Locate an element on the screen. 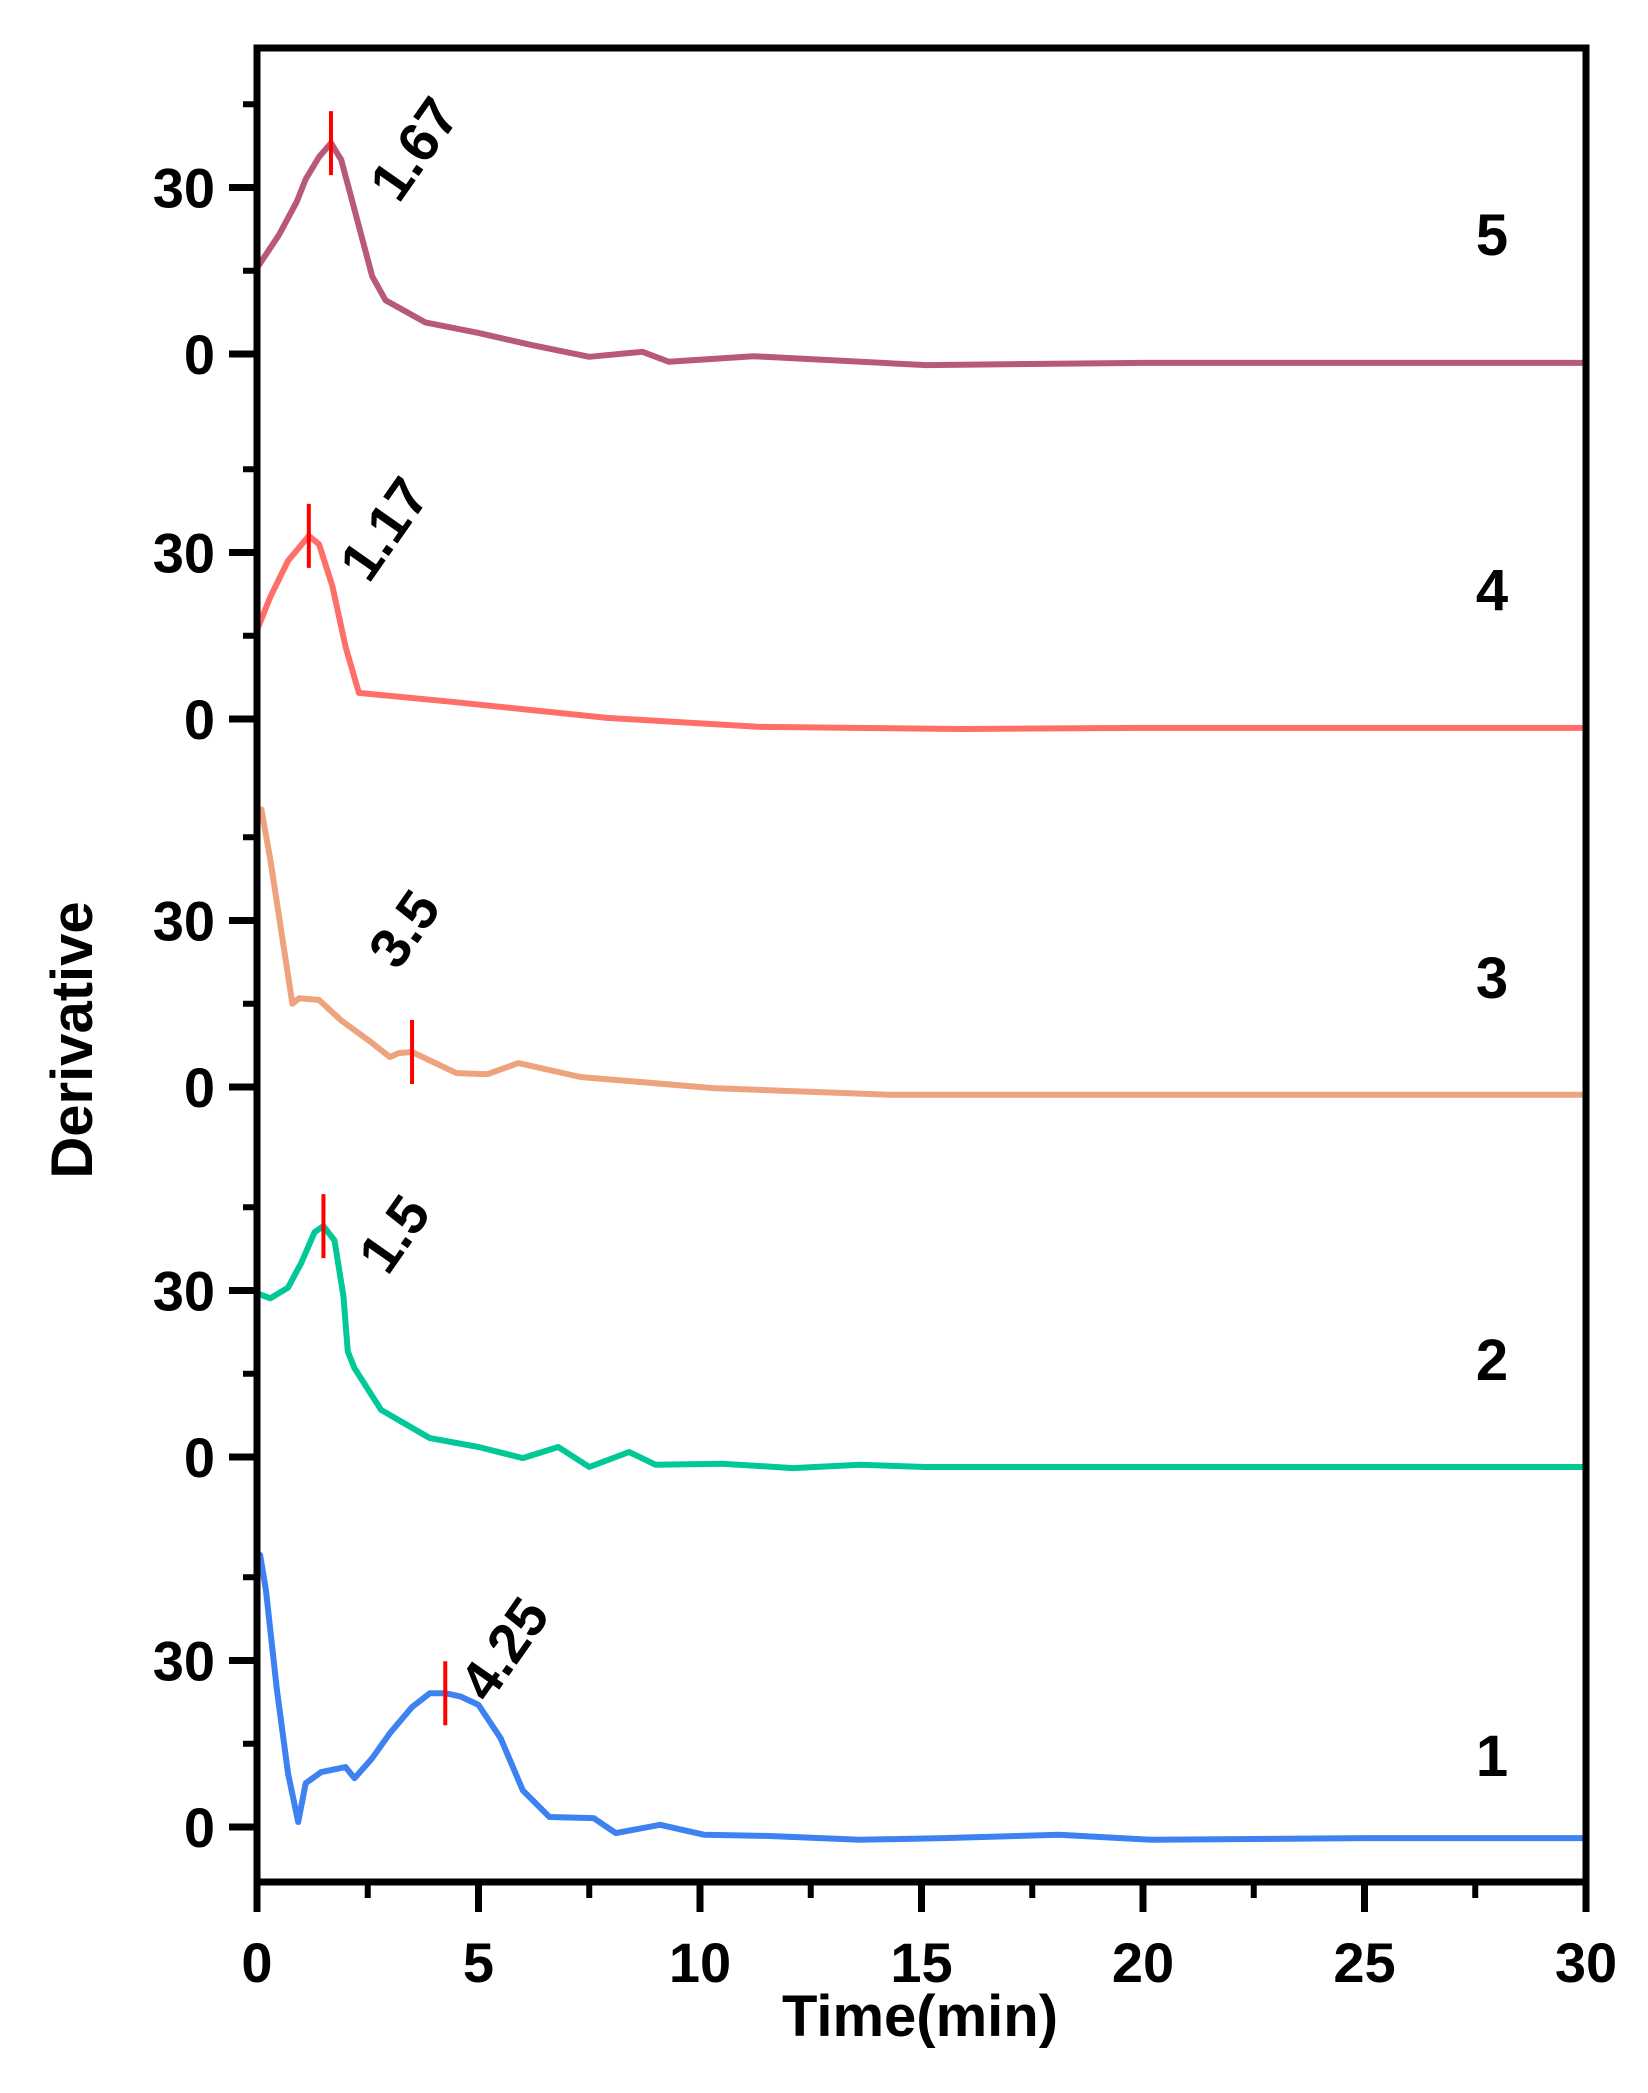 Image resolution: width=1648 pixels, height=2093 pixels. peak-markers is located at coordinates (377, 918).